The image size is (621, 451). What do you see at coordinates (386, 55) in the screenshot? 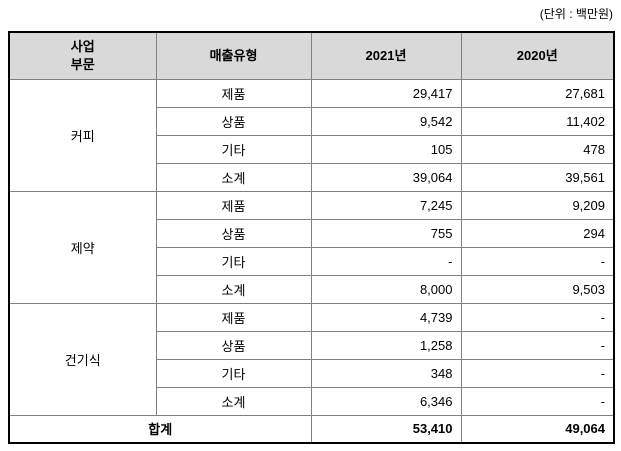
I see `col-header-year-2021: 2021년` at bounding box center [386, 55].